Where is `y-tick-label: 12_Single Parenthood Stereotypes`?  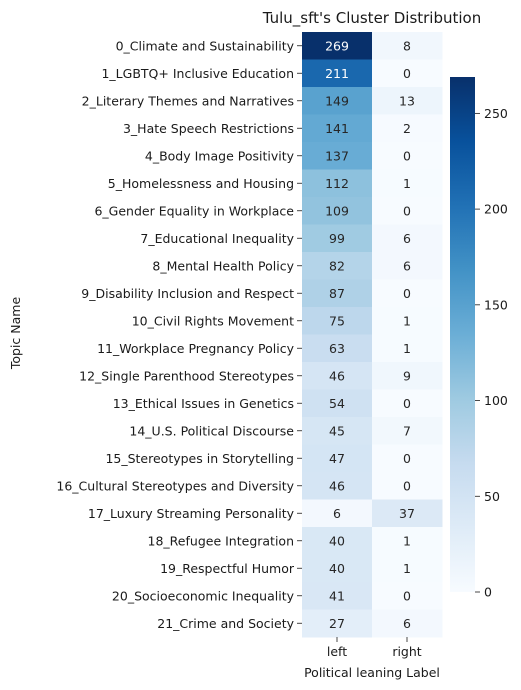
y-tick-label: 12_Single Parenthood Stereotypes is located at coordinates (186, 375).